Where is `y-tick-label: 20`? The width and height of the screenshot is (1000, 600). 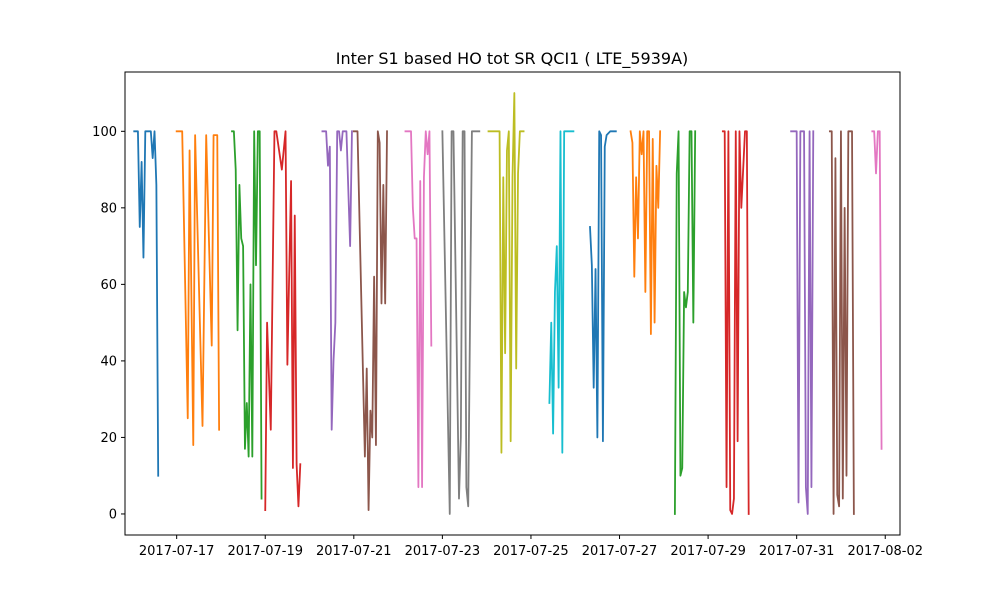 y-tick-label: 20 is located at coordinates (108, 438).